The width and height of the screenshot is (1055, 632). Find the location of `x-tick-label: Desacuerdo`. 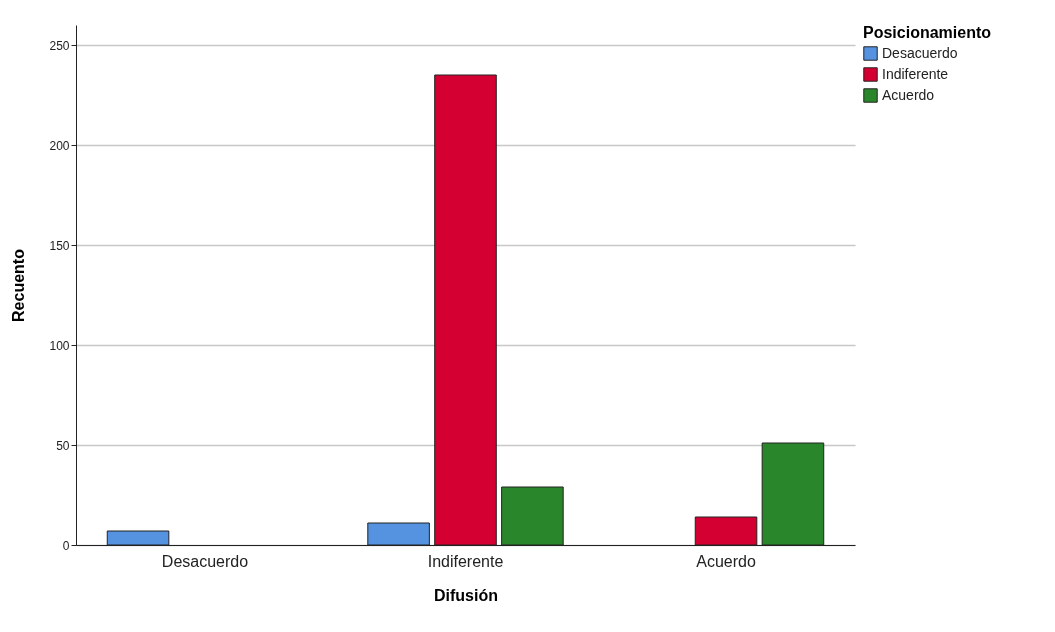

x-tick-label: Desacuerdo is located at coordinates (205, 561).